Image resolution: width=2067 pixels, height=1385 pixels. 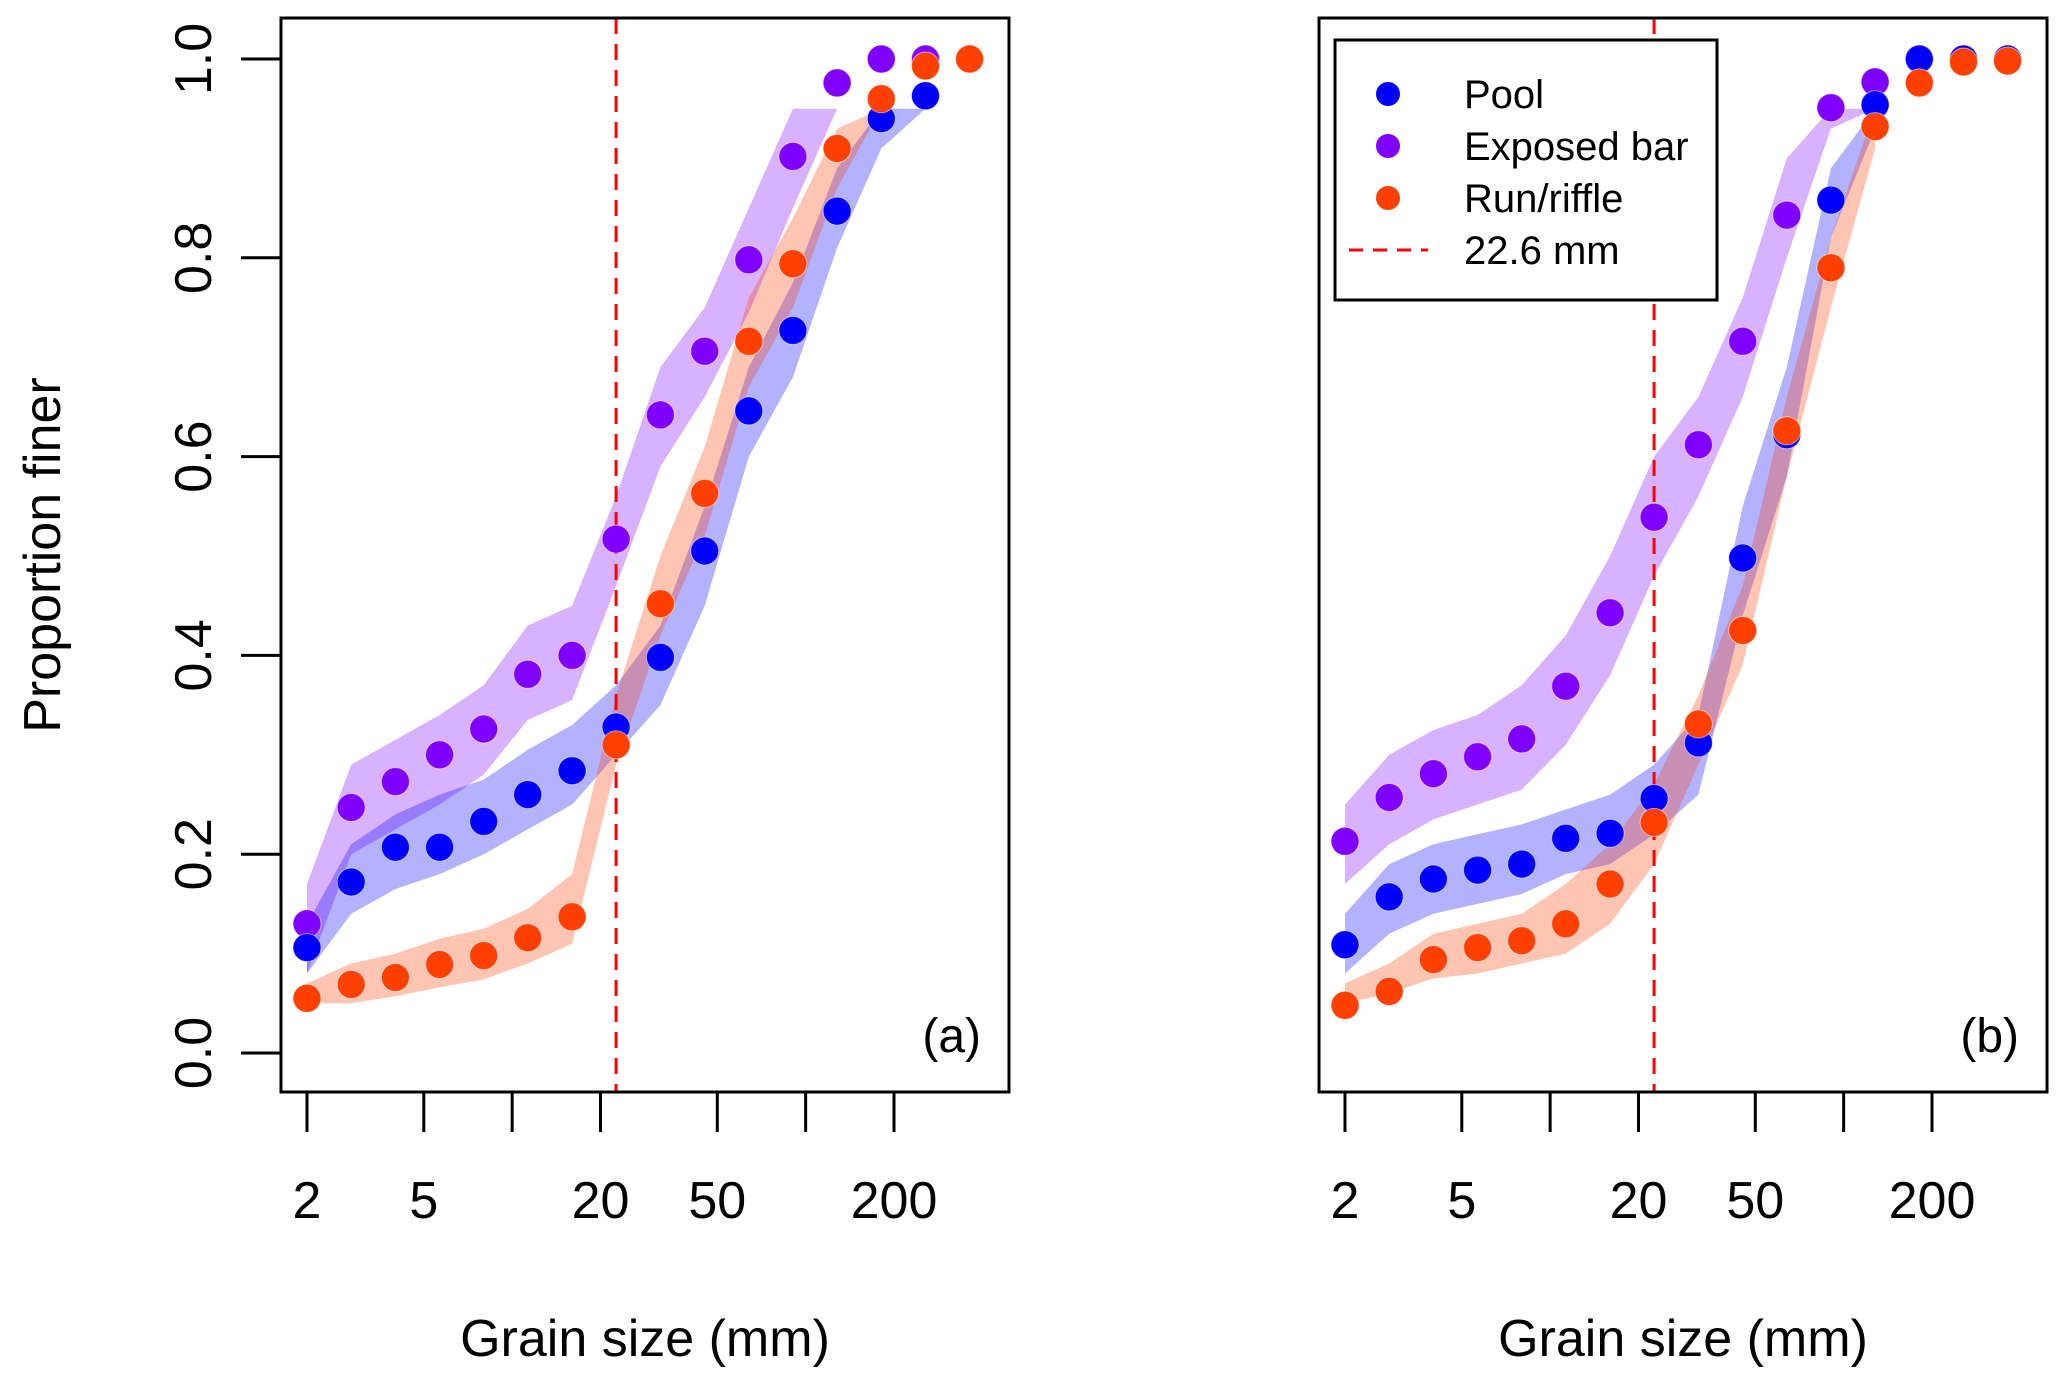 I want to click on y-tick-label: 0.8, so click(x=194, y=258).